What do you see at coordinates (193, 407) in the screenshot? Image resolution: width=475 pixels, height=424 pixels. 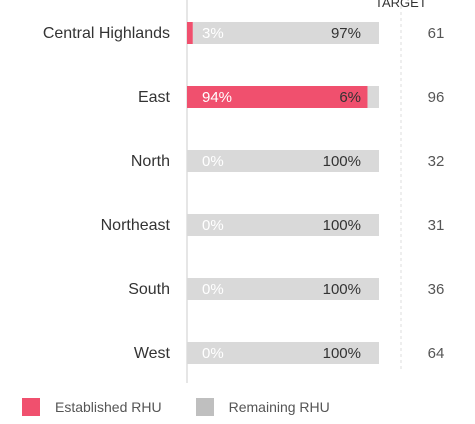 I see `legend: Established RHU Remaining RHU` at bounding box center [193, 407].